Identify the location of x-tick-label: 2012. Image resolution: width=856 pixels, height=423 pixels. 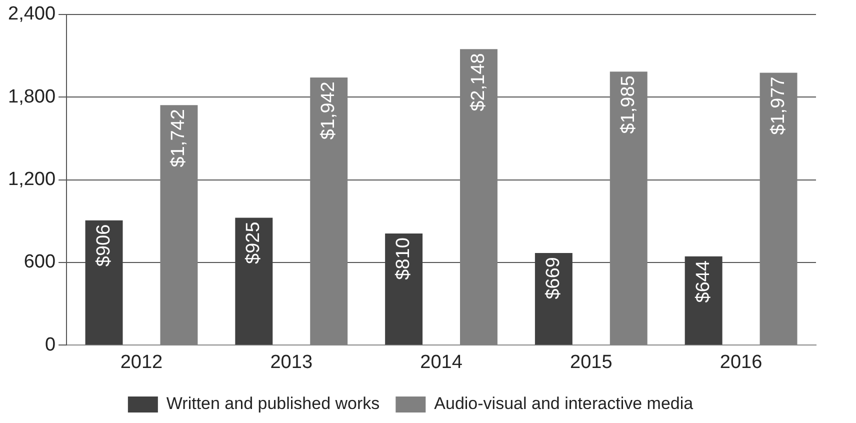
(141, 362).